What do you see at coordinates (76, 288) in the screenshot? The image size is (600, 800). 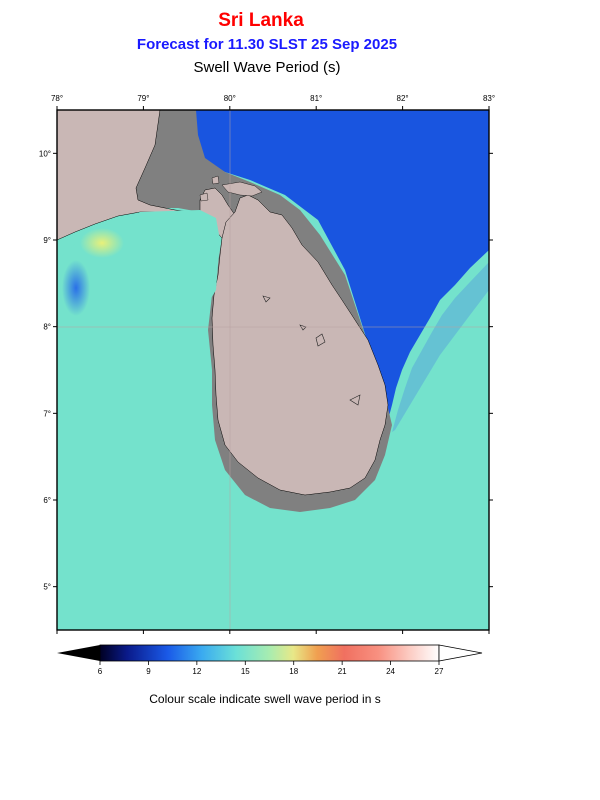 I see `short-period-patch` at bounding box center [76, 288].